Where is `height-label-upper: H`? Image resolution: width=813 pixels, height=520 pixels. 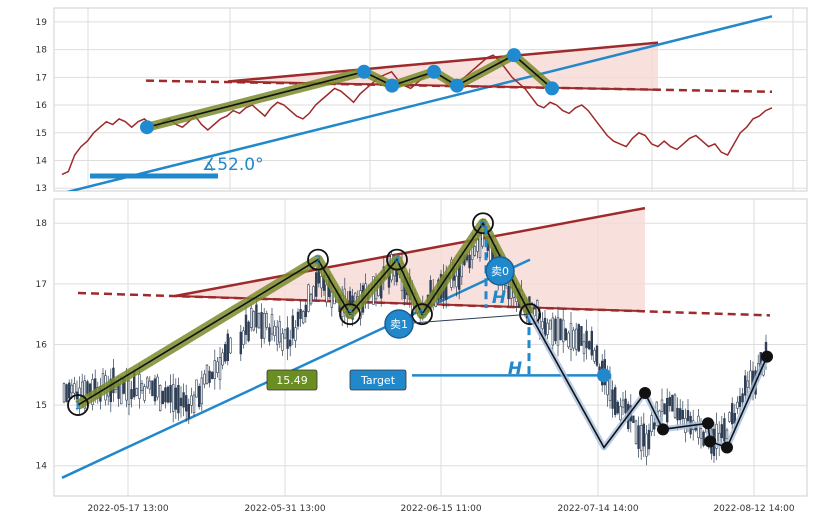 height-label-upper: H is located at coordinates (499, 298).